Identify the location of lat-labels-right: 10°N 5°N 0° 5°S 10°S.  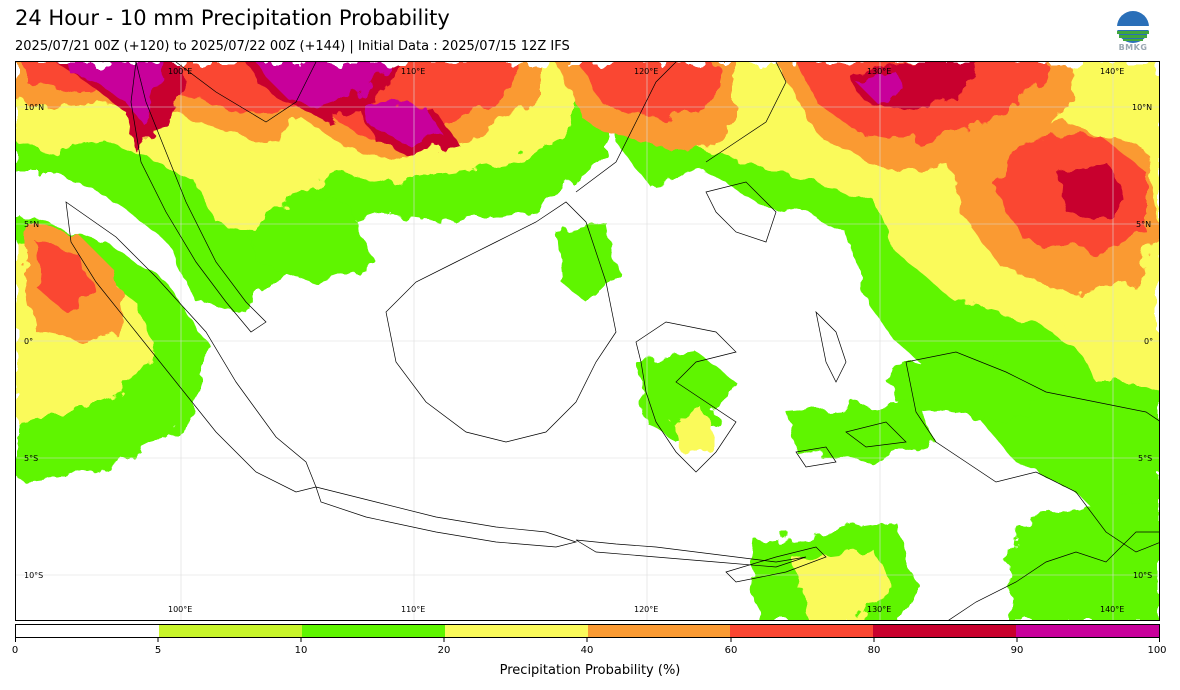
(1142, 341).